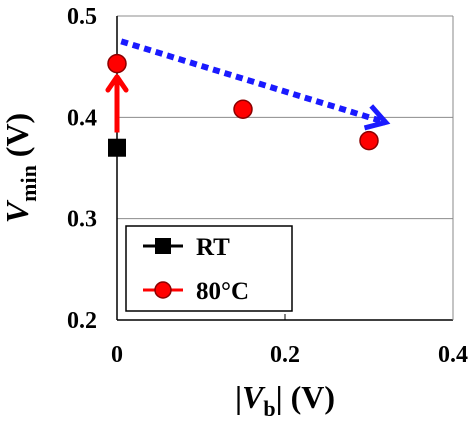 The image size is (474, 425). What do you see at coordinates (20, 168) in the screenshot?
I see `y-axis-label: Vmin (V)` at bounding box center [20, 168].